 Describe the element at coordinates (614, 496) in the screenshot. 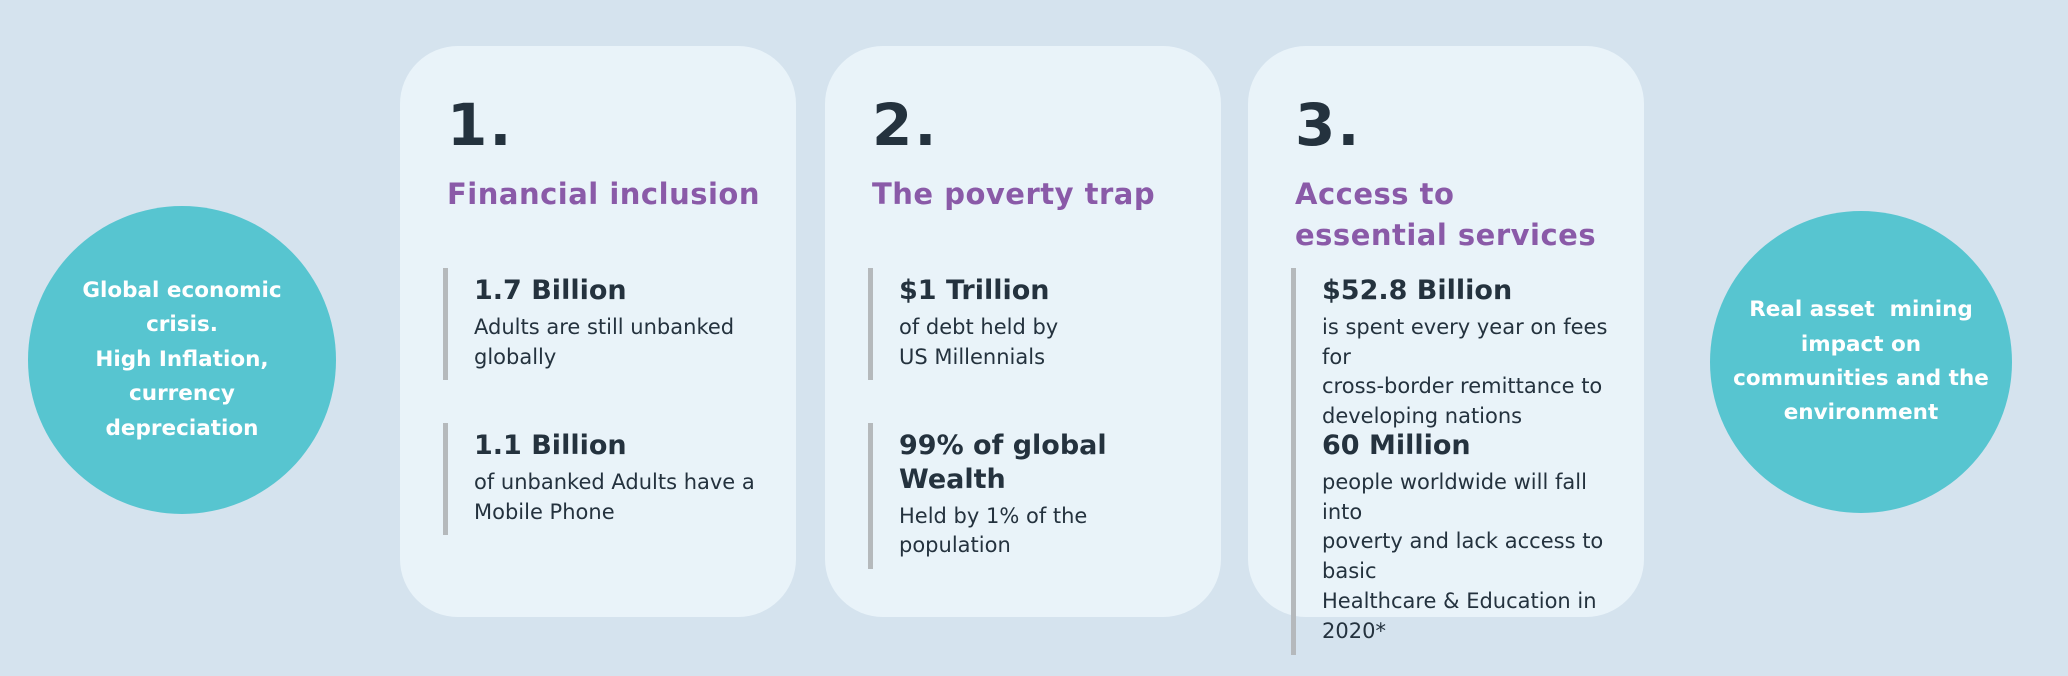

I see `stat-description: of unbanked Adults have a Mobile Phone` at that location.